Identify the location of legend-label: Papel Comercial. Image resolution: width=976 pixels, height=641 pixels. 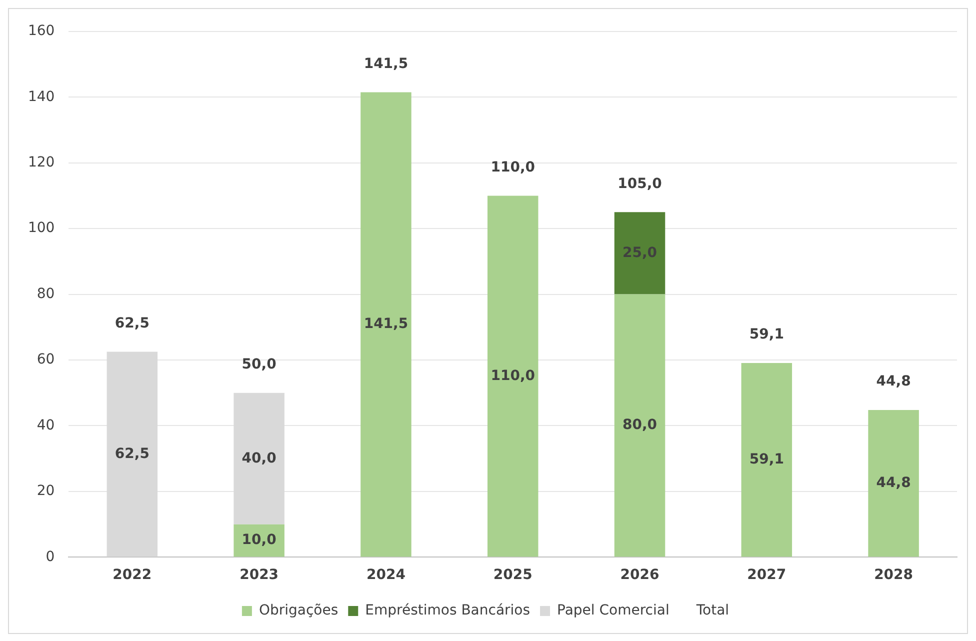
(613, 610).